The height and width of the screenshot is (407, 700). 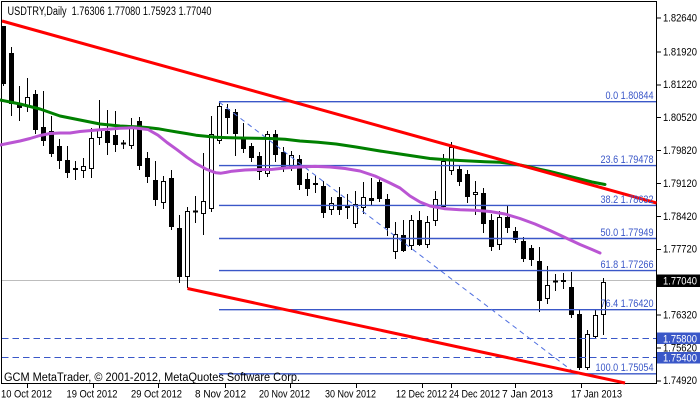 I want to click on svg-text: 1.74920, so click(x=680, y=381).